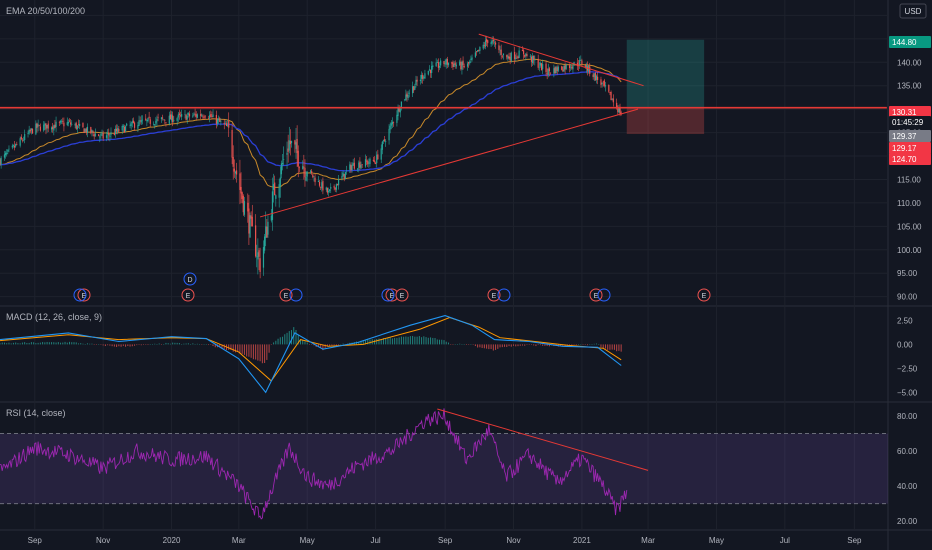 This screenshot has height=550, width=932. Describe the element at coordinates (296, 295) in the screenshot. I see `dividend-ring-marker` at that location.